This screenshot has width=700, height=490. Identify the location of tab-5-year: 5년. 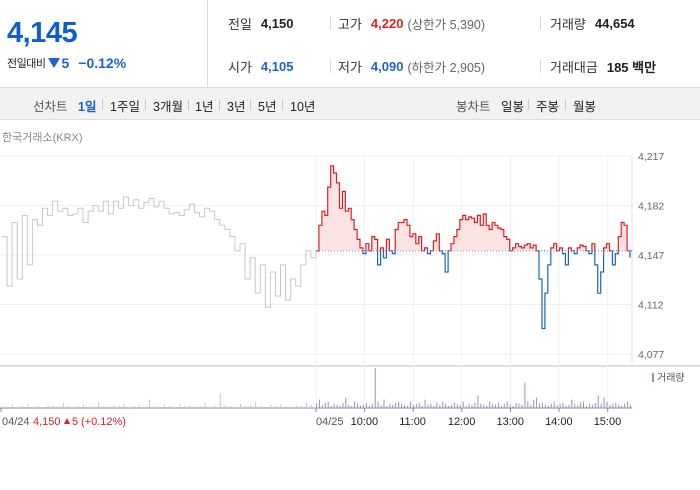
(267, 107).